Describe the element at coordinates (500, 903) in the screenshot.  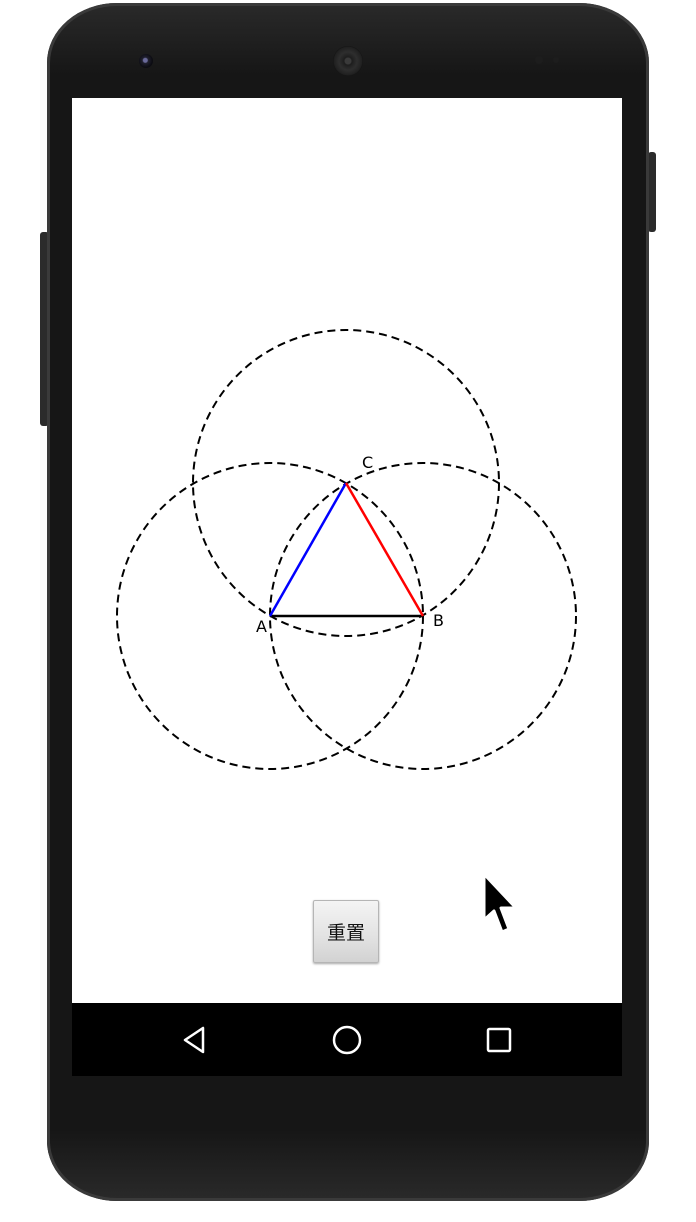
I see `mouse-pointer-icon` at that location.